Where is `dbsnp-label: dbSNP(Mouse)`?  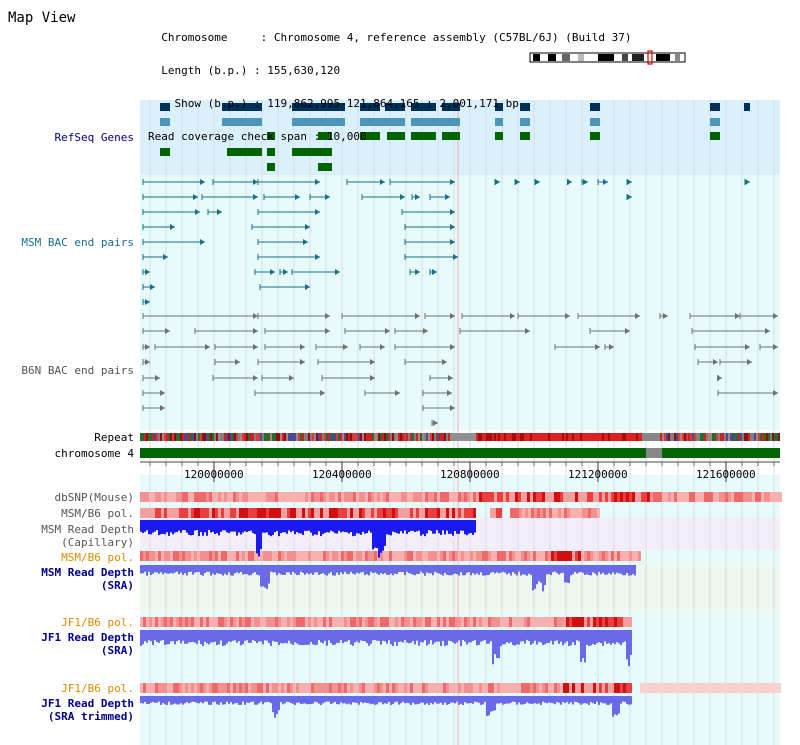
dbsnp-label: dbSNP(Mouse) is located at coordinates (94, 497).